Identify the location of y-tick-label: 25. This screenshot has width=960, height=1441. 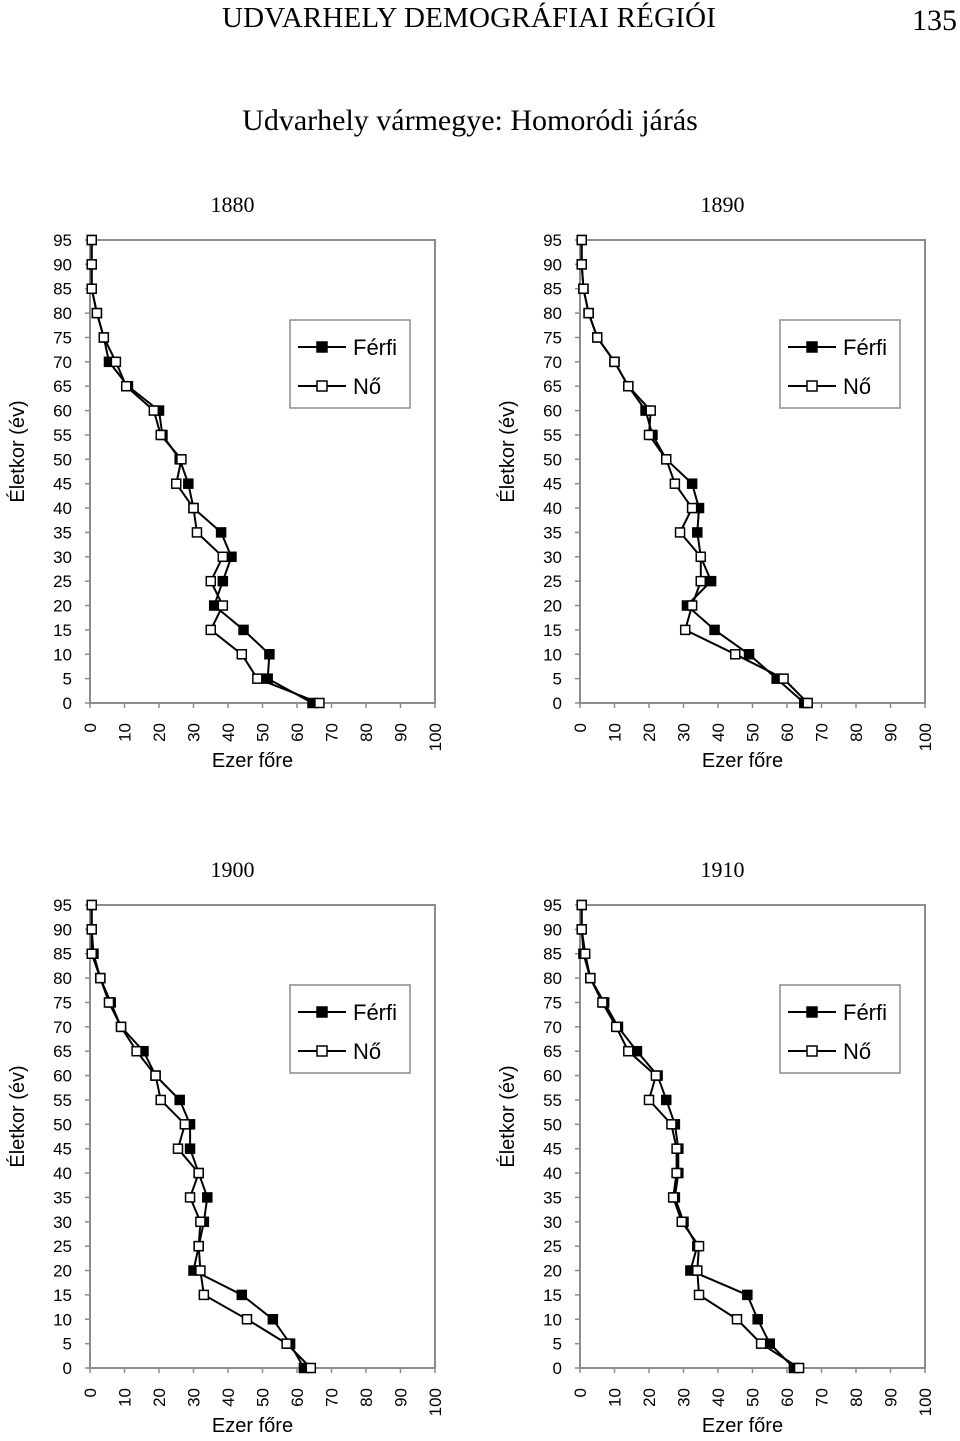
(62, 581).